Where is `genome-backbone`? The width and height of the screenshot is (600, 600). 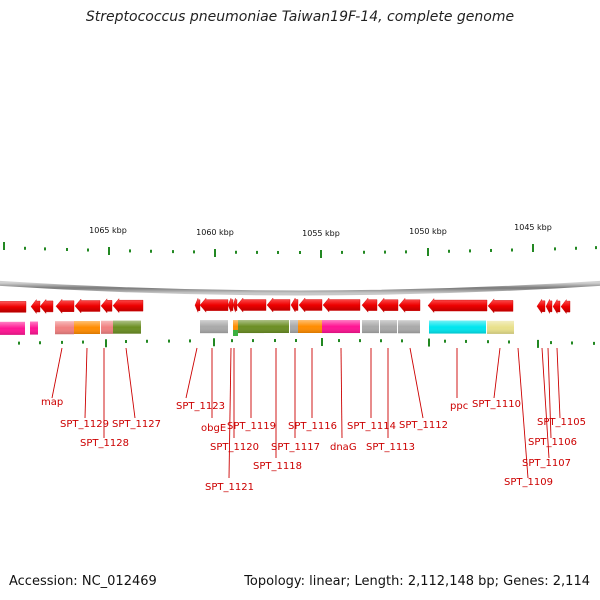
genome-backbone is located at coordinates (300, 288).